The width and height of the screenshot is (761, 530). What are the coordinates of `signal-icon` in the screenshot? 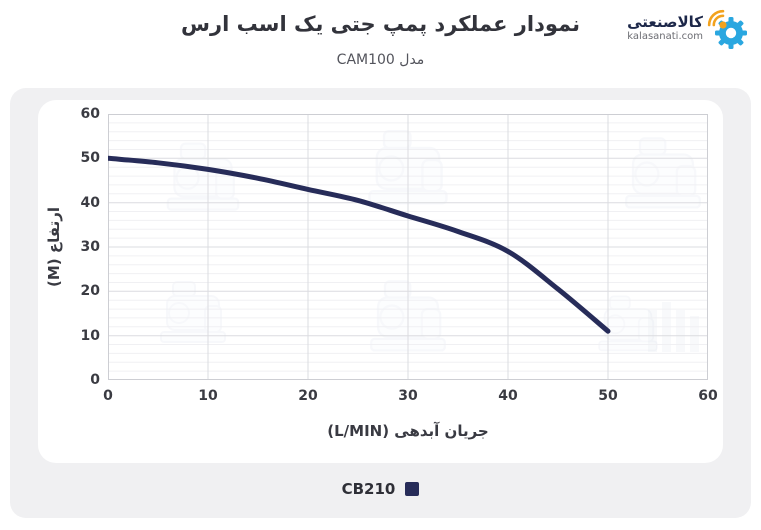 It's located at (717, 19).